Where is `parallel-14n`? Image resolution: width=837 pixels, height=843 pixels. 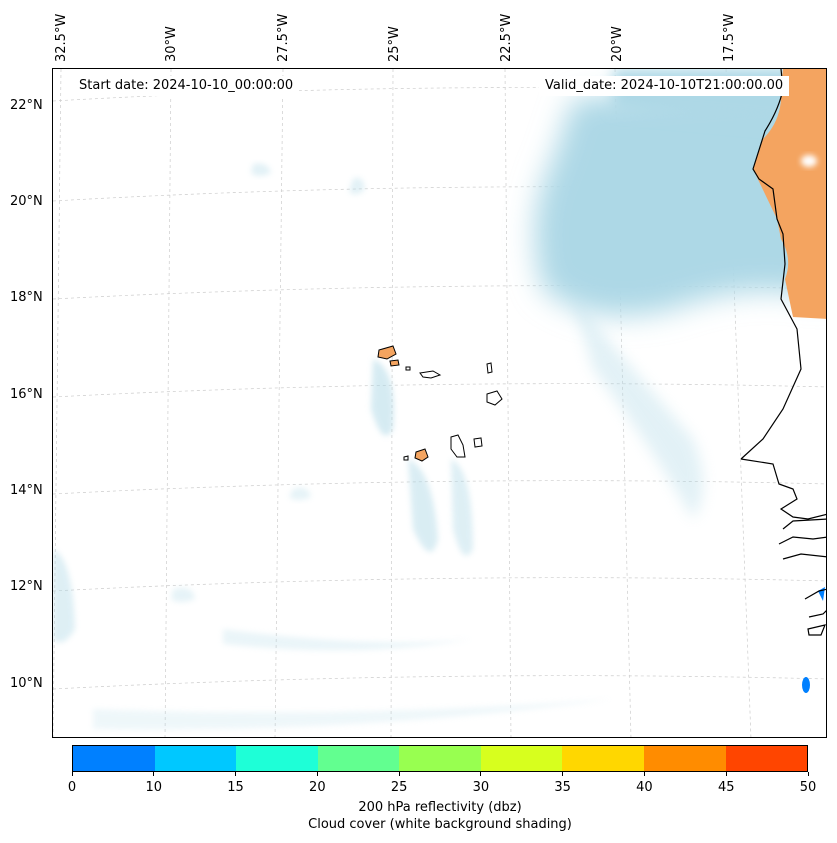 parallel-14n is located at coordinates (439, 487).